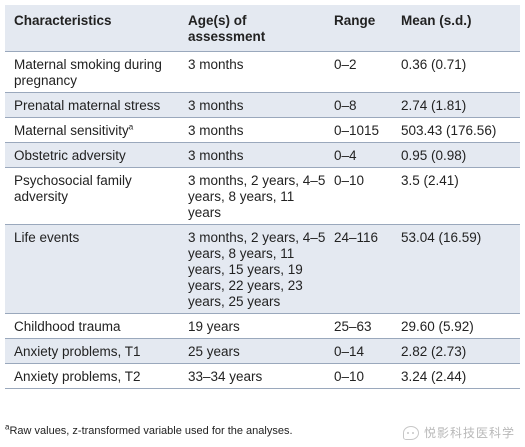 This screenshot has height=447, width=525. What do you see at coordinates (94, 28) in the screenshot?
I see `header-characteristics: Characteristics` at bounding box center [94, 28].